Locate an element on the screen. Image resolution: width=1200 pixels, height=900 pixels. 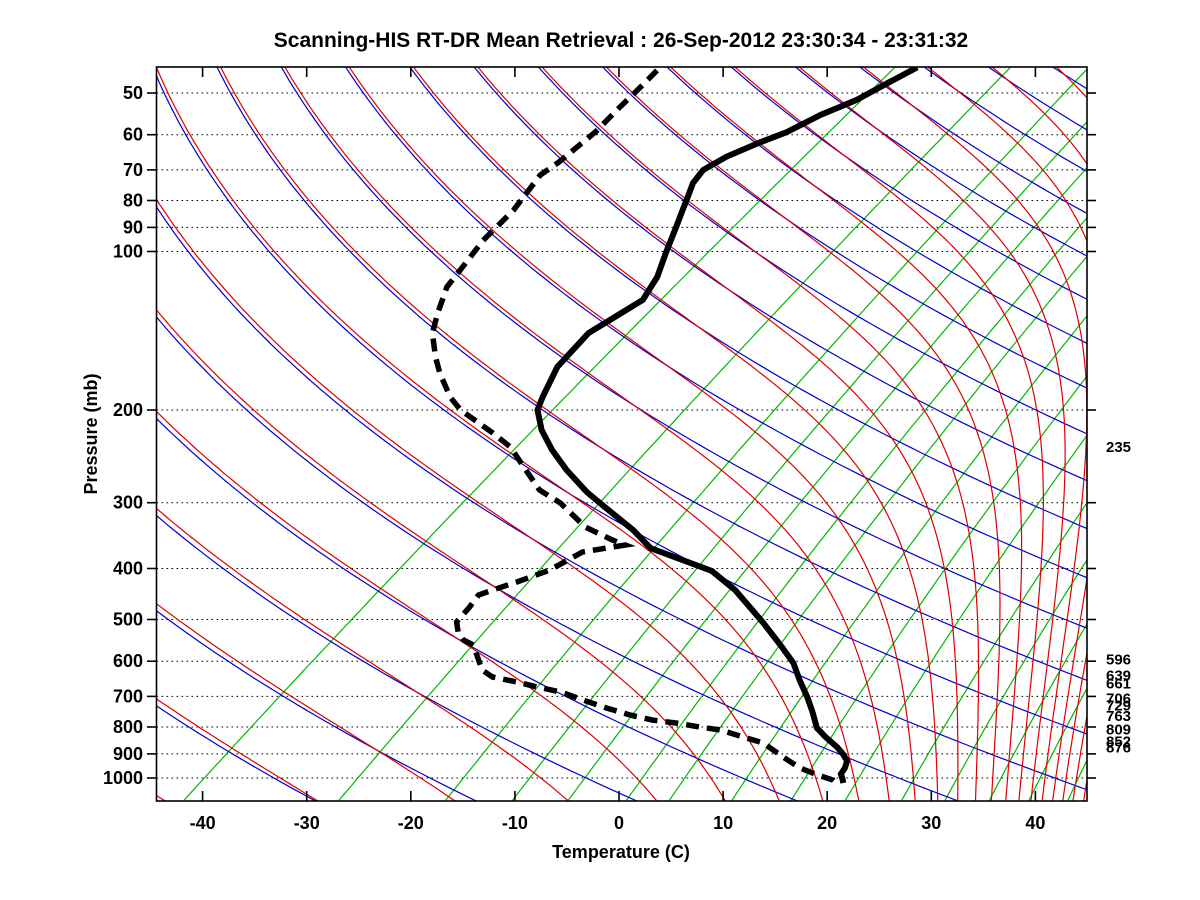
temperature-tick-label: 40 is located at coordinates (1035, 823).